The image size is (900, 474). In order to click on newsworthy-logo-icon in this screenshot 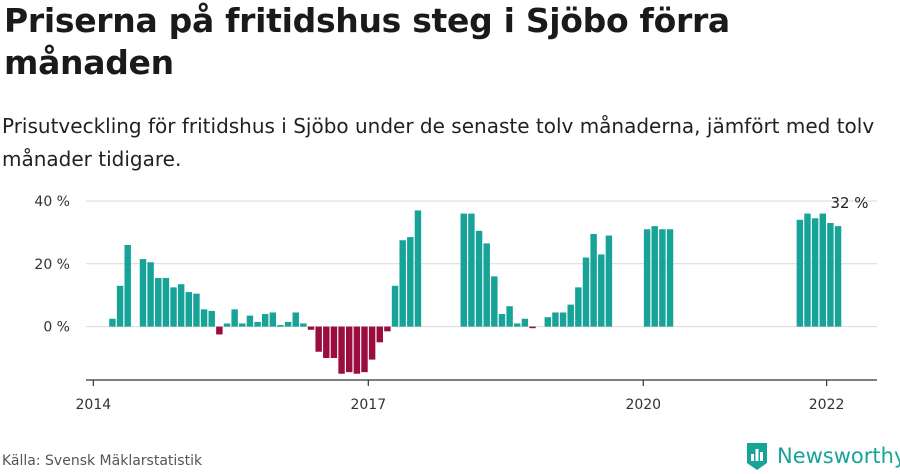, I will do `click(757, 456)`.